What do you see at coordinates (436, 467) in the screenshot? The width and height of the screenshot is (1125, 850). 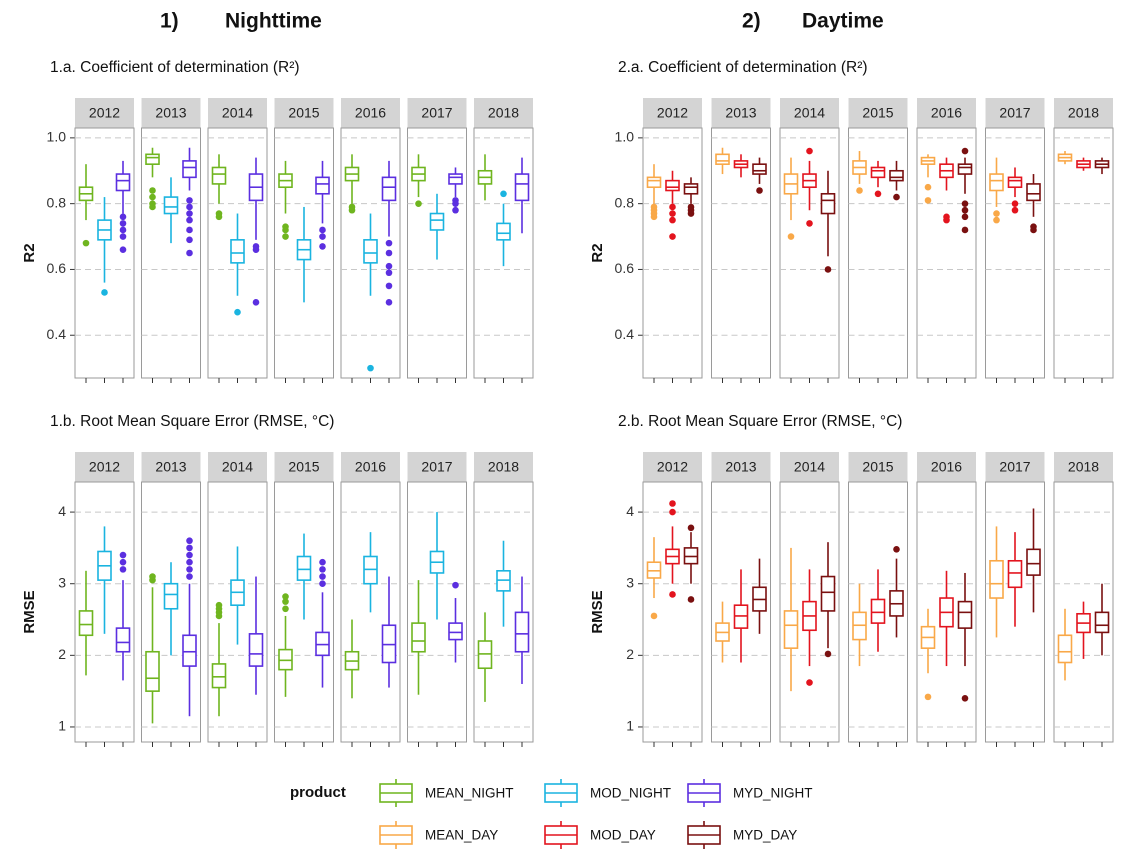 I see `facet-label: 2017` at bounding box center [436, 467].